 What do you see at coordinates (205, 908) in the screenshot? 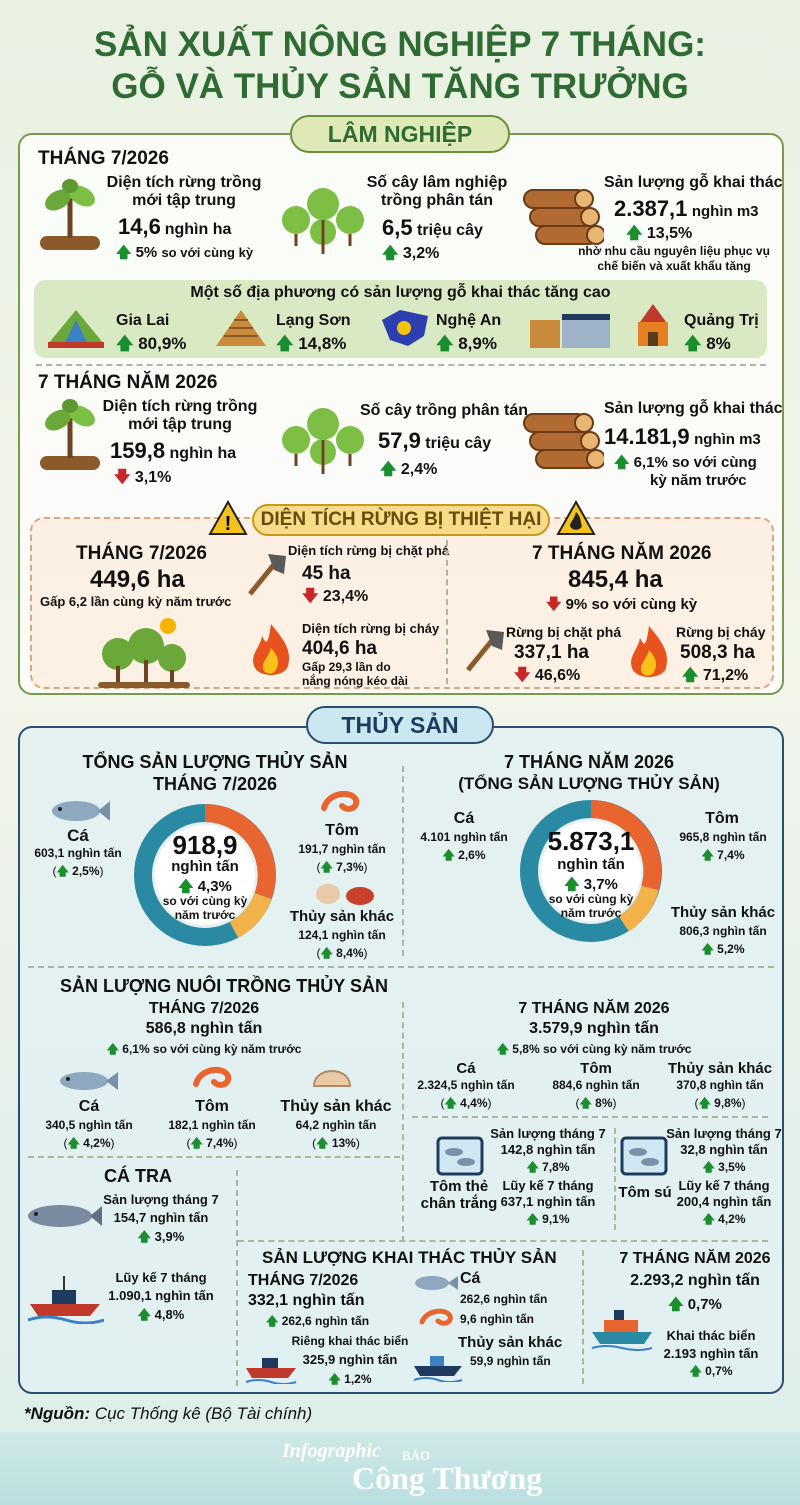
I see `total-m7-note: so với cùng kỳ năm trước` at bounding box center [205, 908].